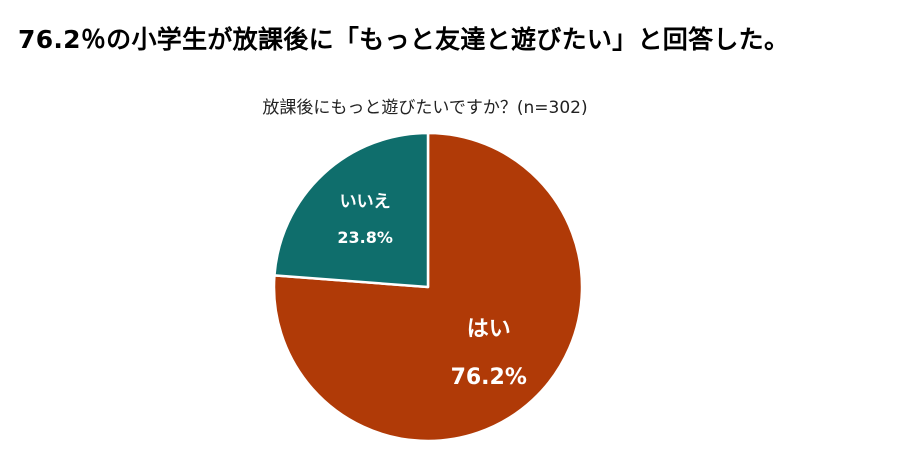 Image resolution: width=908 pixels, height=464 pixels. Describe the element at coordinates (489, 377) in the screenshot. I see `slice-value-0: 76.2%` at that location.